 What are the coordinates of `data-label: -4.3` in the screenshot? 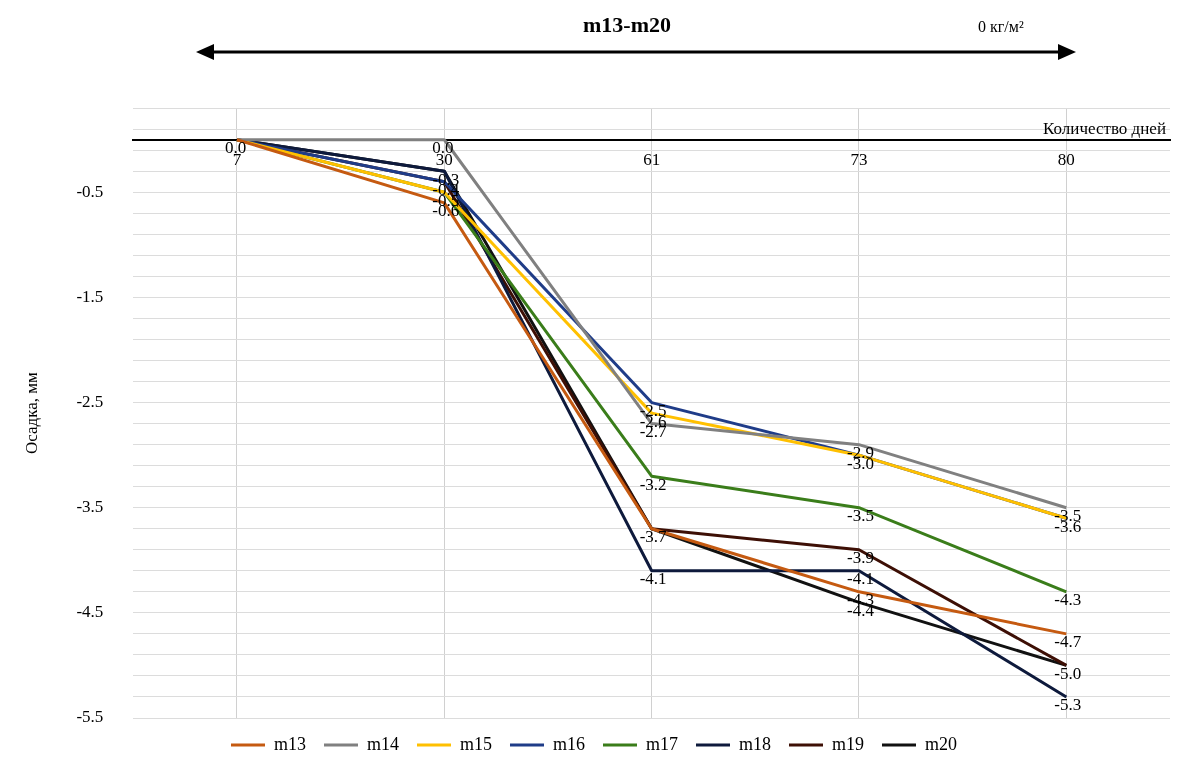 It's located at (1068, 600).